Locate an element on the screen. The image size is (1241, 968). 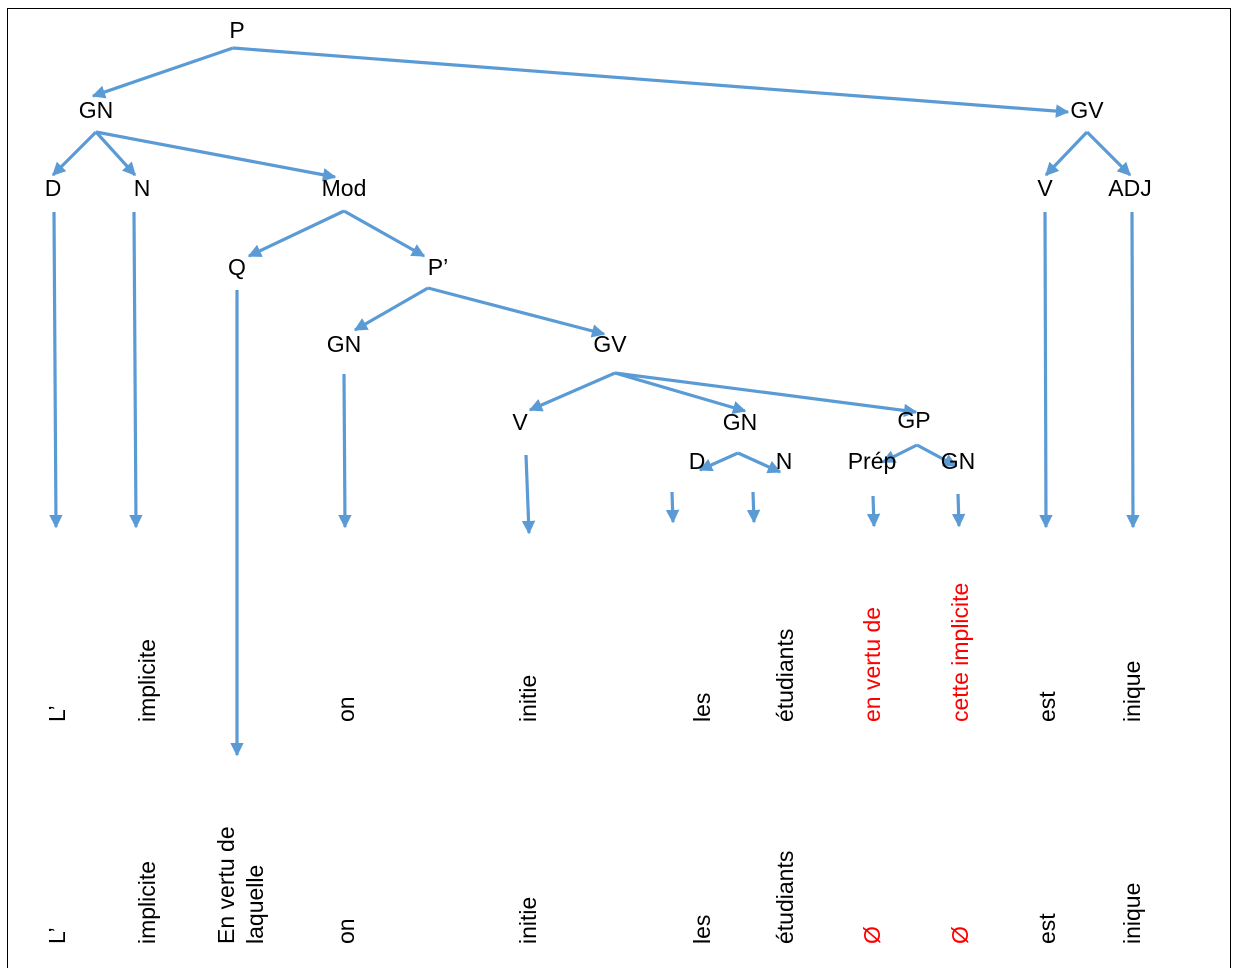
final-word: laquelle is located at coordinates (255, 904).